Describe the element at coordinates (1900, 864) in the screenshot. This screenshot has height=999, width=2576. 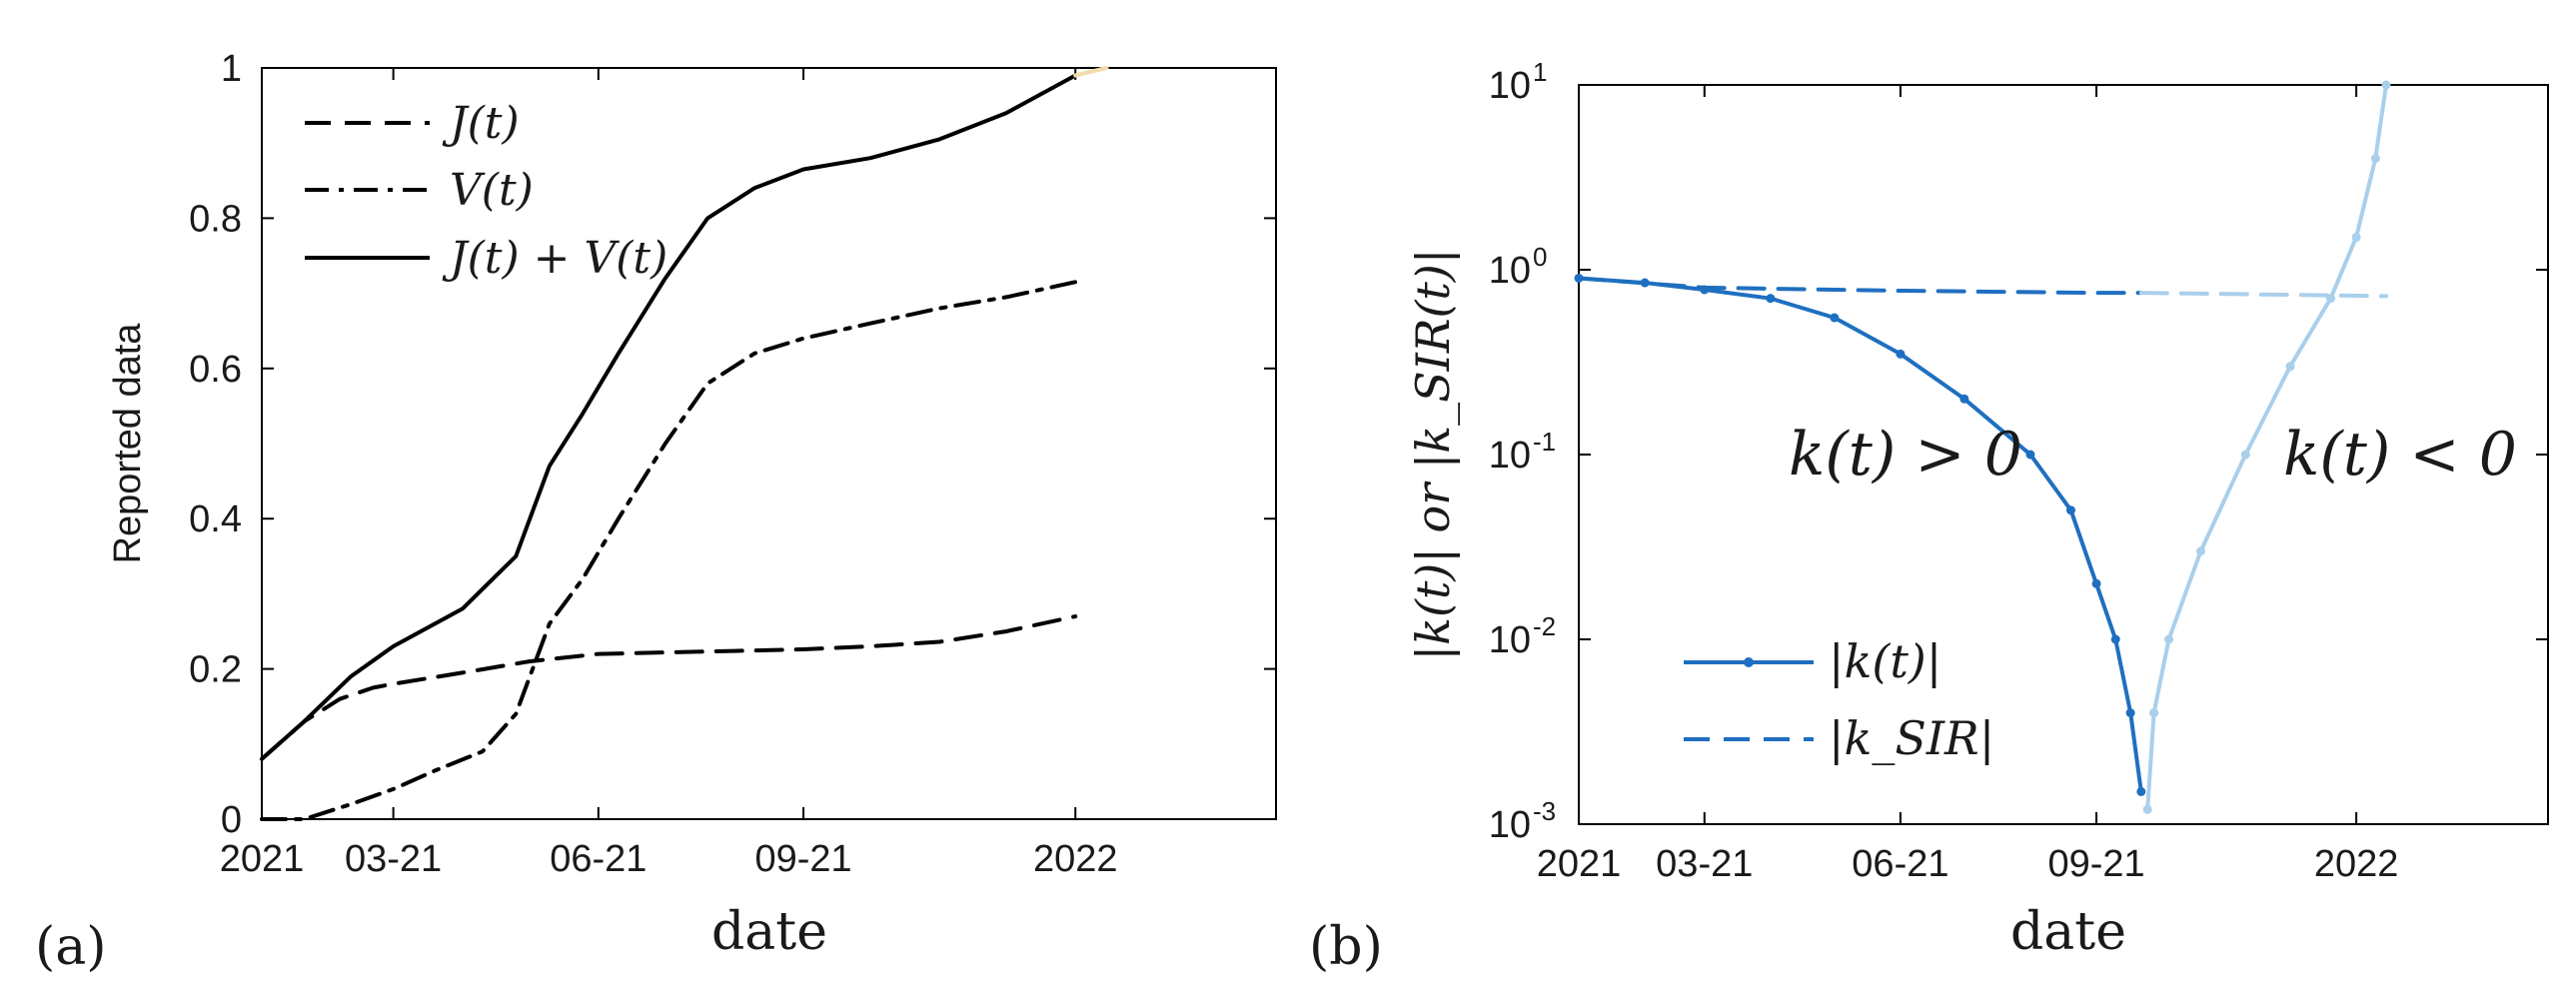
I see `b-xtick-label: 06-21` at that location.